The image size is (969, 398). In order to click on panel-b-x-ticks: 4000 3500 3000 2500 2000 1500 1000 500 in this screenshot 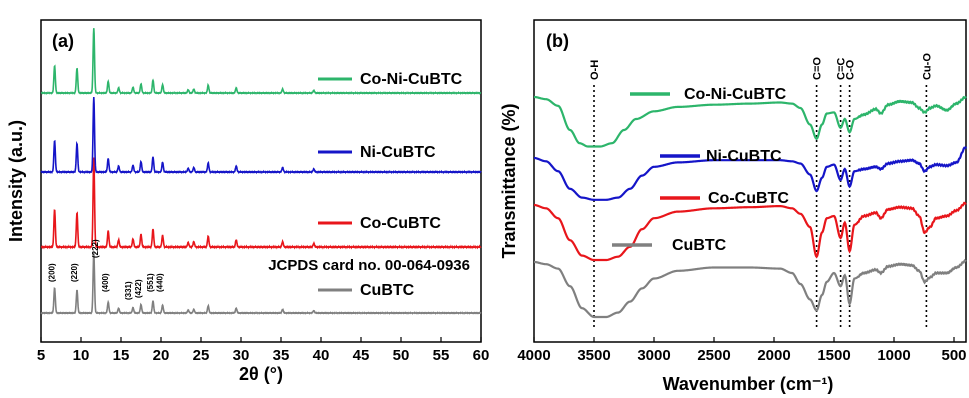, I will do `click(742, 350)`.